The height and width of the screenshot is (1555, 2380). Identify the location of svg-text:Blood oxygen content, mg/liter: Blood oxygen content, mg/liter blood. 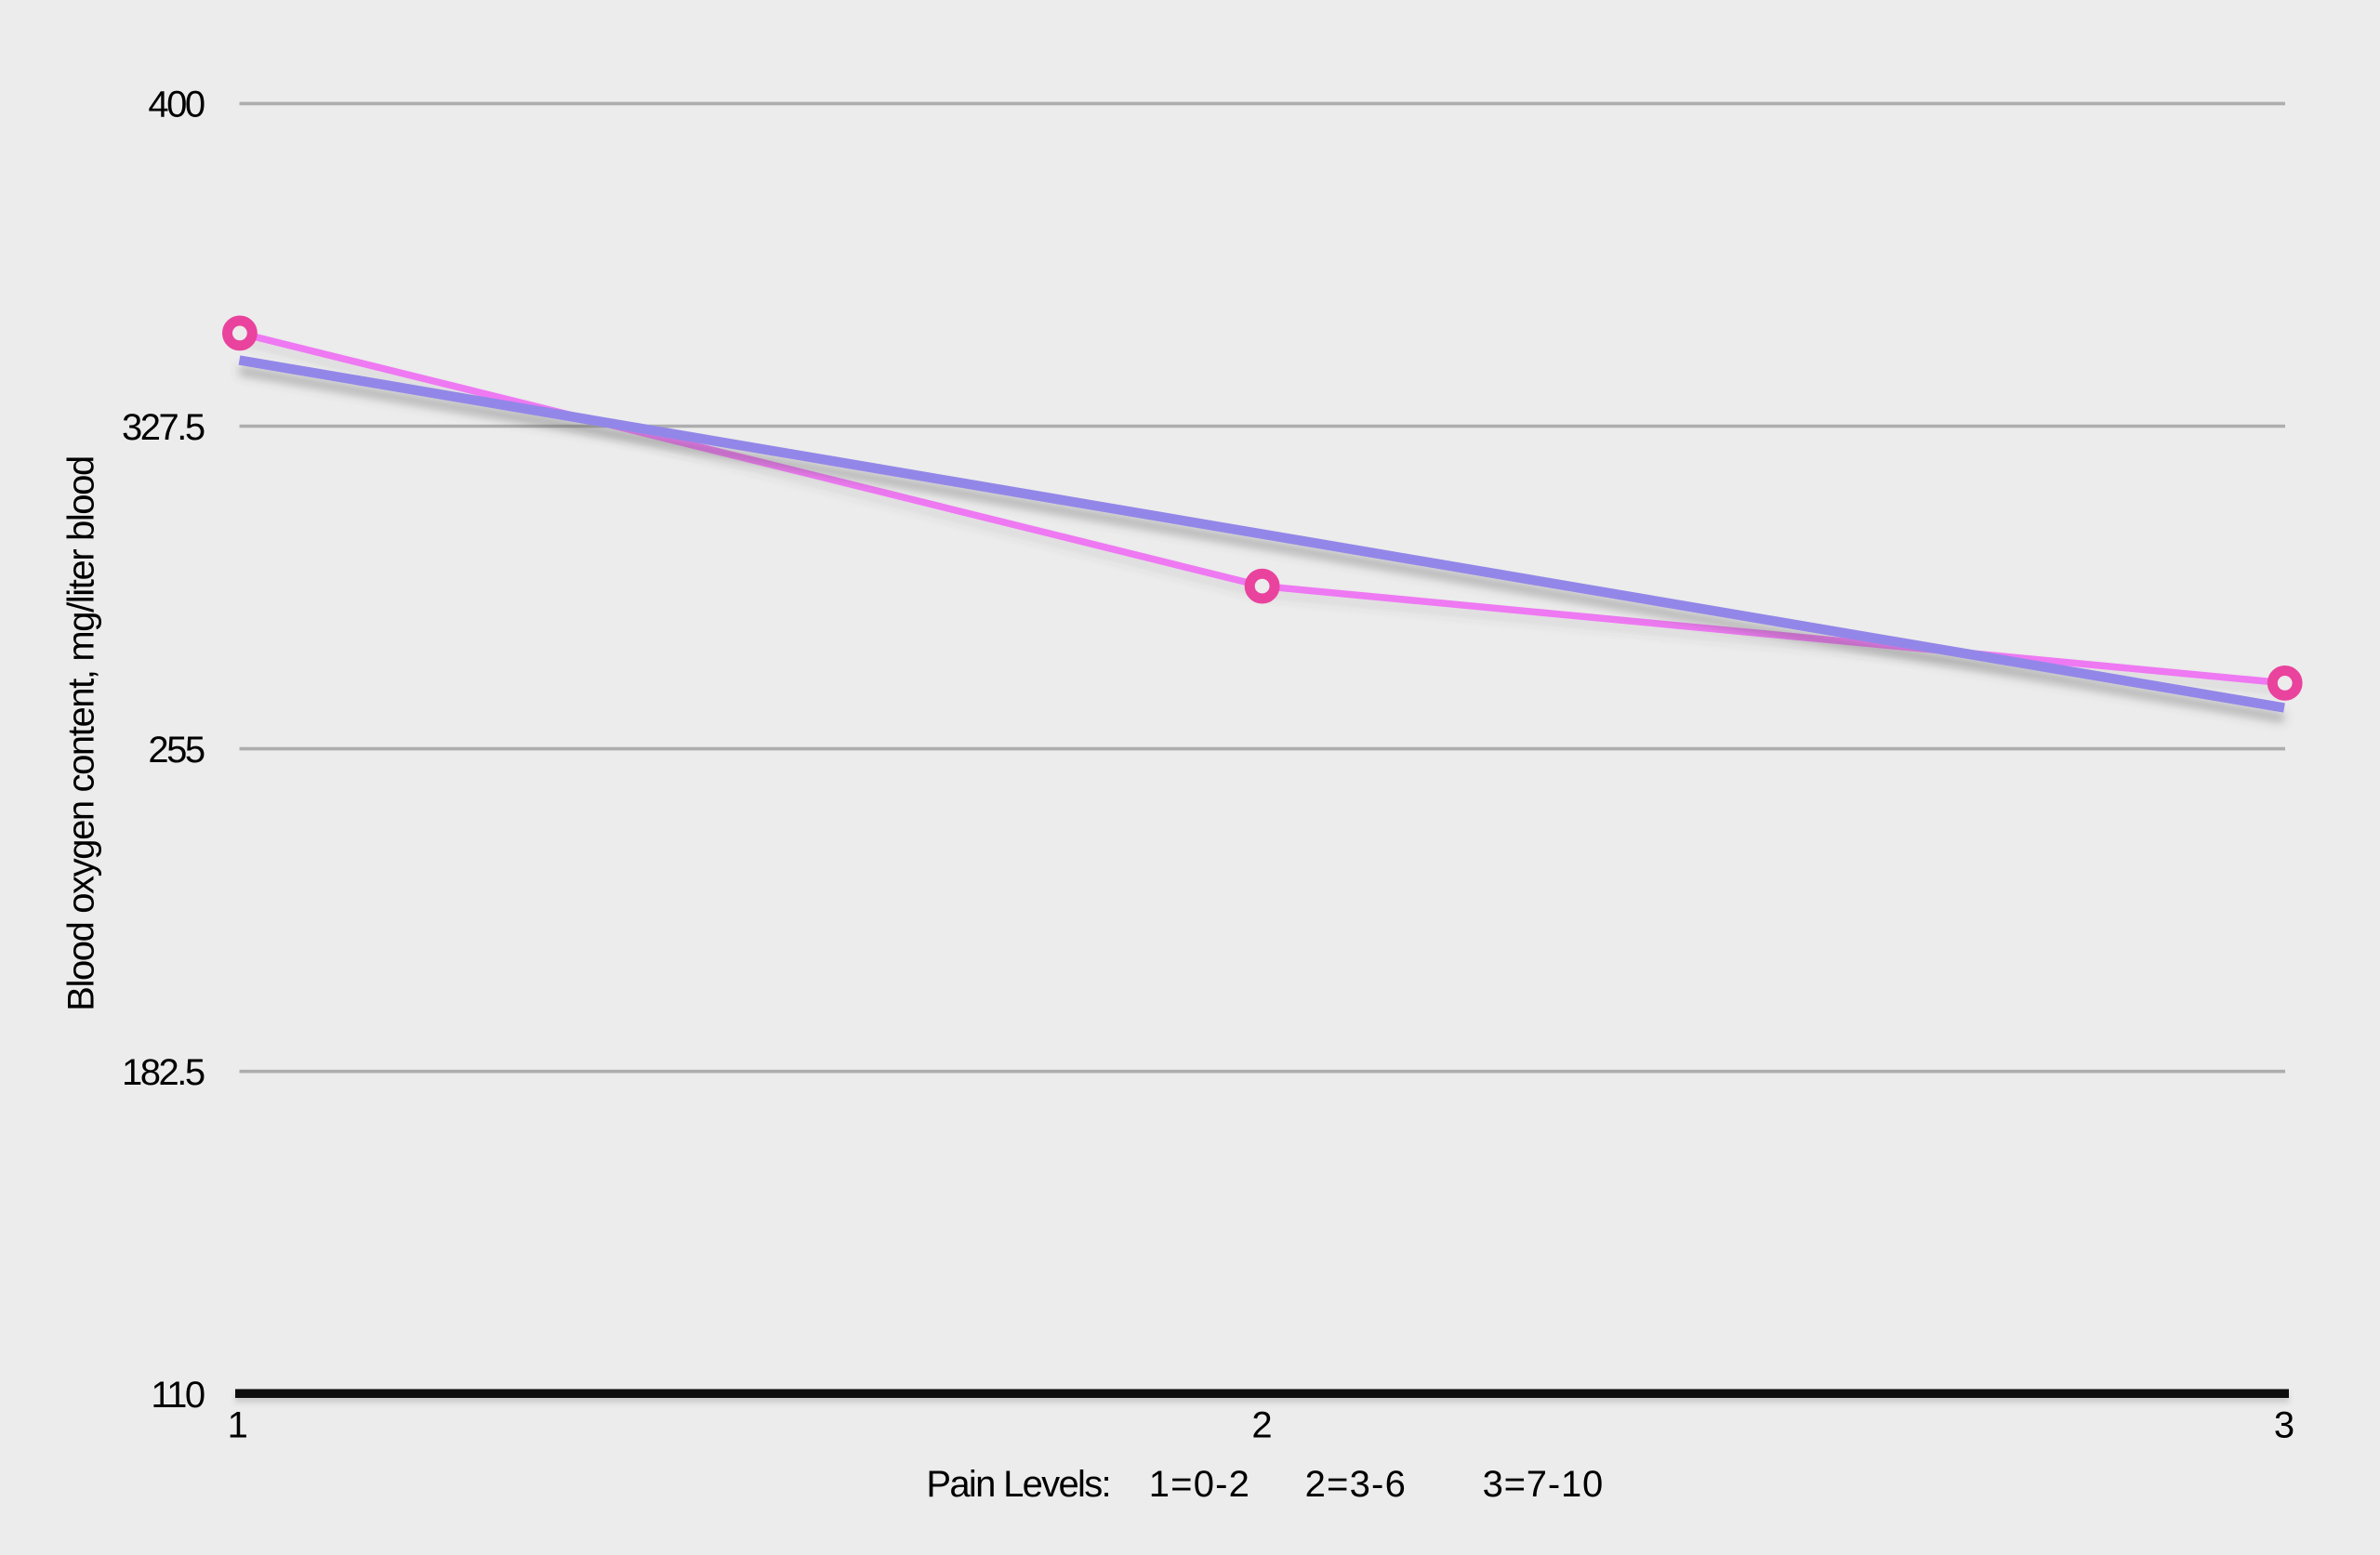
(81, 733).